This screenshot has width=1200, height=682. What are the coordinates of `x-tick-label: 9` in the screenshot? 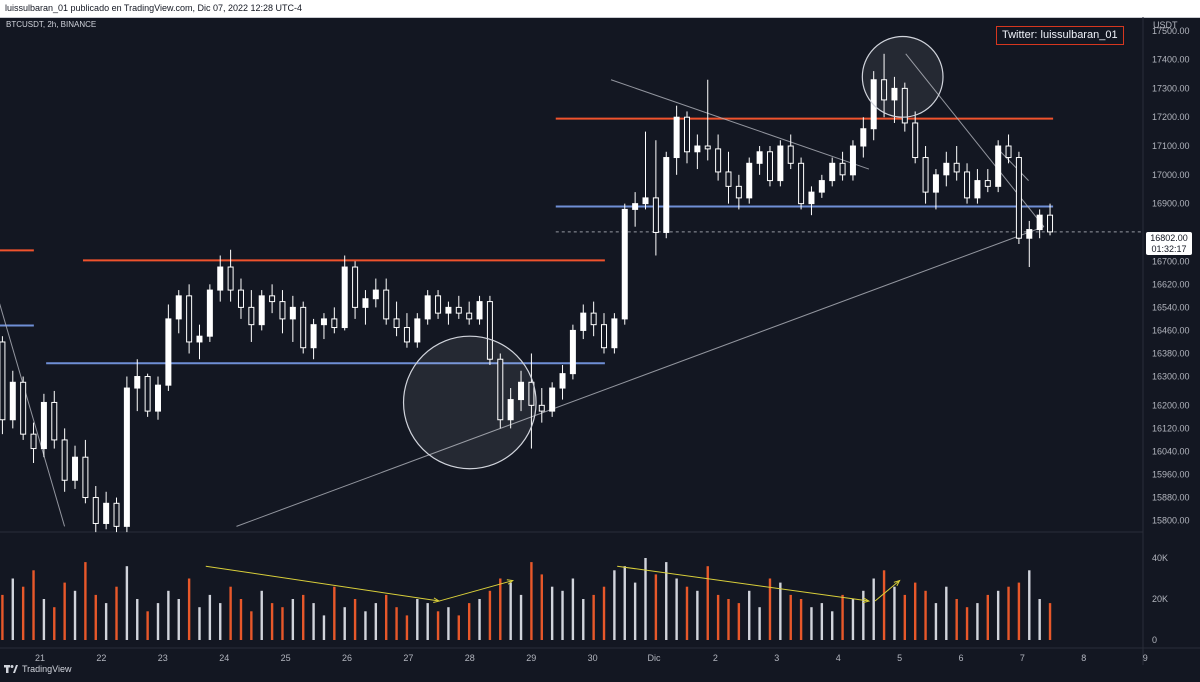 It's located at (1145, 658).